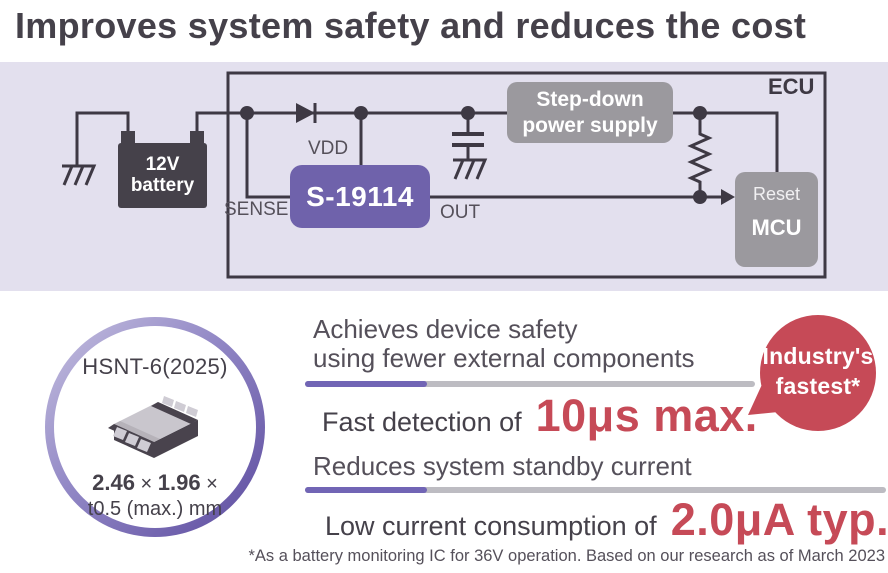  I want to click on dim-times-2: ×, so click(212, 484).